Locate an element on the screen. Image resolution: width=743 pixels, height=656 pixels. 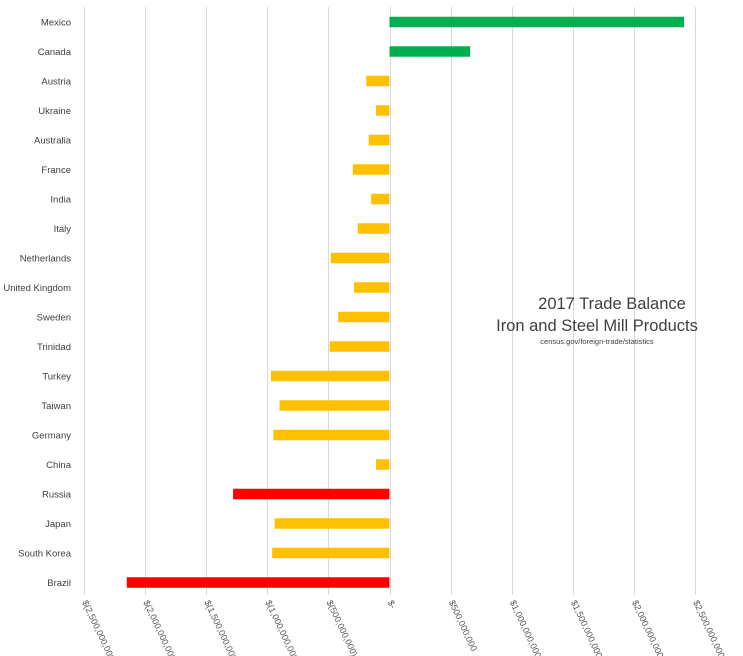
category-label: France is located at coordinates (56, 170).